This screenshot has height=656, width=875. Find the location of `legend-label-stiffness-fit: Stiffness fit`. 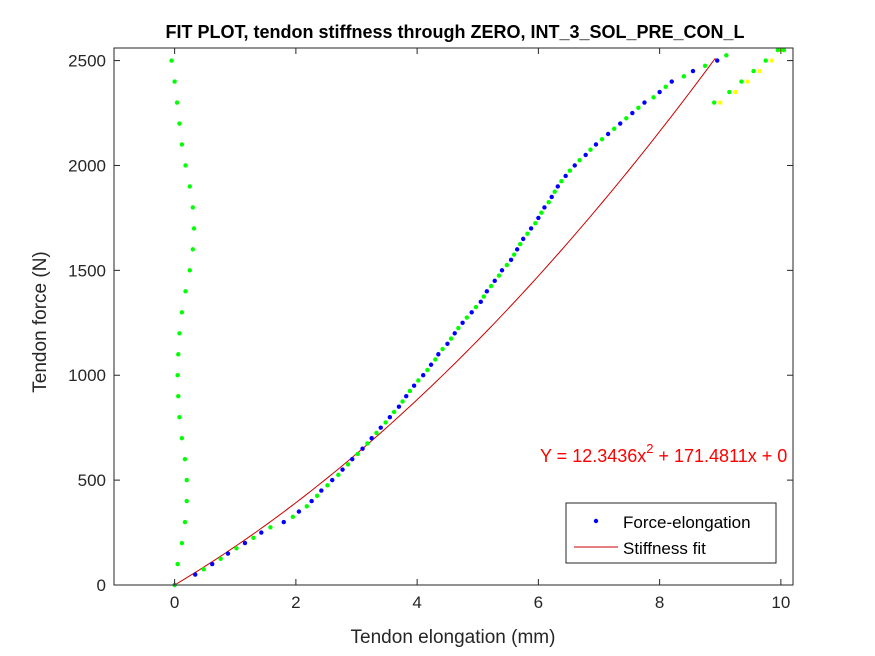

legend-label-stiffness-fit: Stiffness fit is located at coordinates (664, 548).